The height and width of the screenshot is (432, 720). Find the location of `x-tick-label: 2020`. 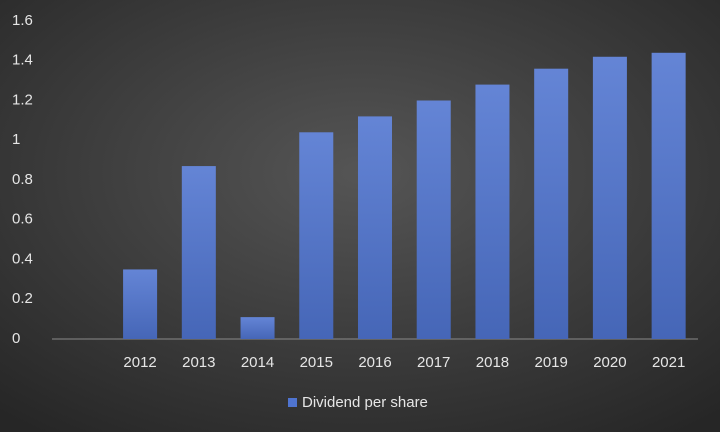

x-tick-label: 2020 is located at coordinates (609, 362).